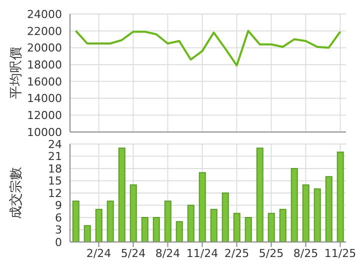 The width and height of the screenshot is (360, 270). I want to click on y-tick-label: 16000, so click(44, 81).